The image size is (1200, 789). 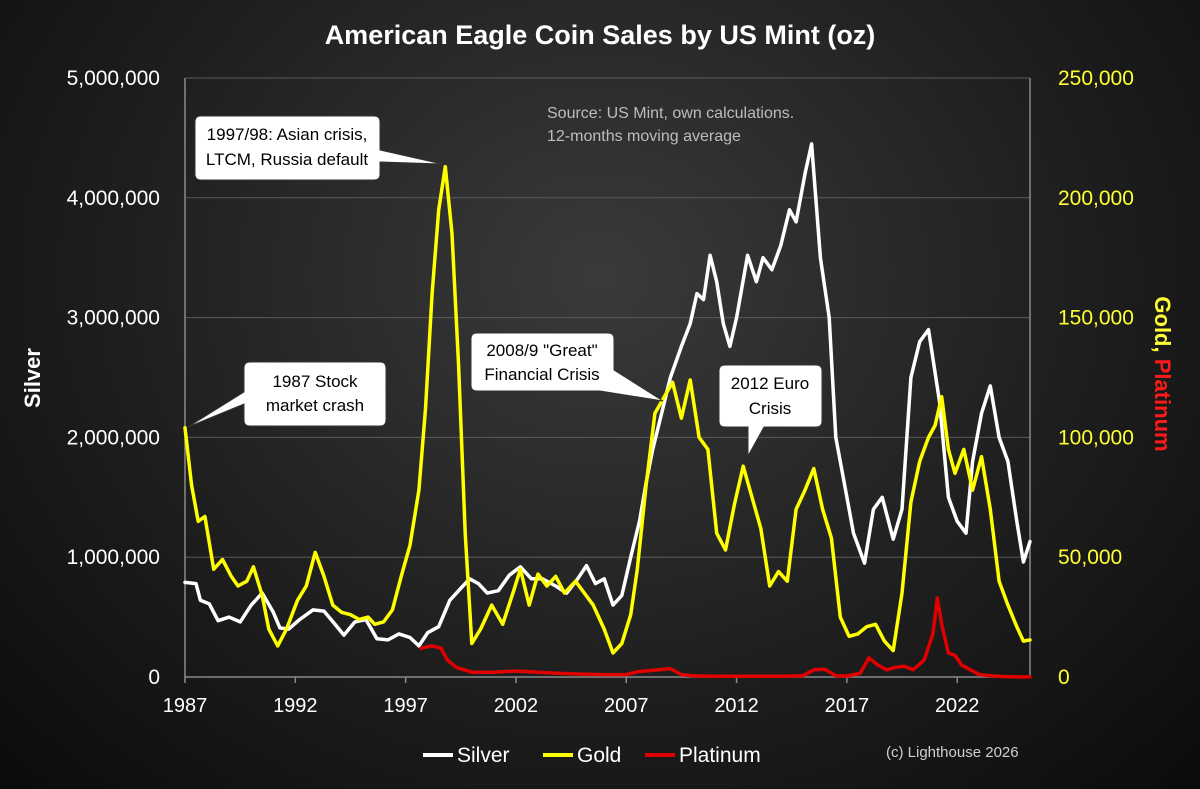 What do you see at coordinates (113, 198) in the screenshot?
I see `left-tick-label: 4,000,000` at bounding box center [113, 198].